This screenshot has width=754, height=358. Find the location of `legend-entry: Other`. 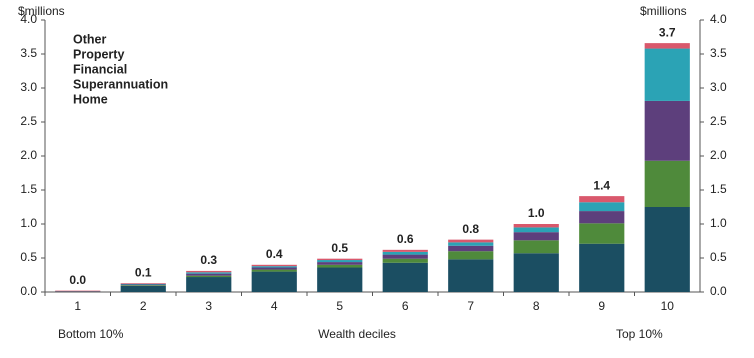

legend-entry: Other is located at coordinates (89, 39).